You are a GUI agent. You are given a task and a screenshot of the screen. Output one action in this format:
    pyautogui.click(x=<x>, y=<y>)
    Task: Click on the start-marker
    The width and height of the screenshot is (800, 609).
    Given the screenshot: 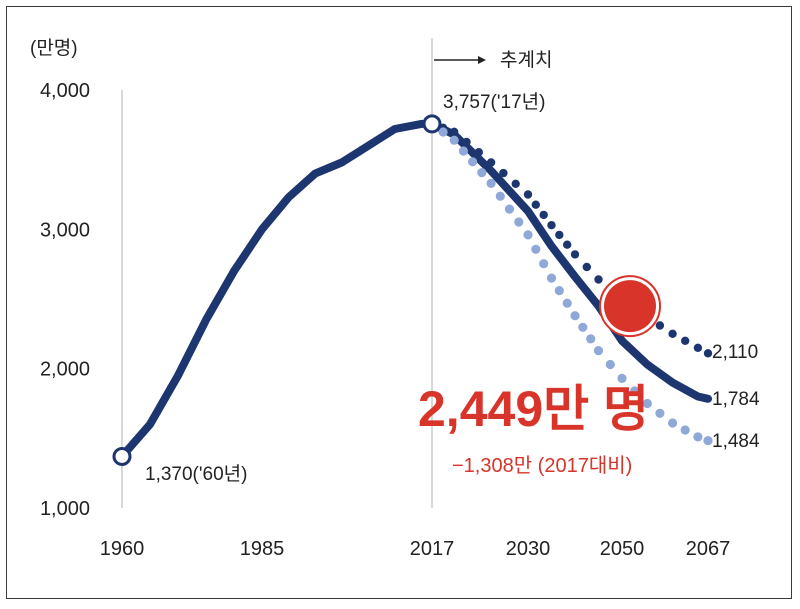 What is the action you would take?
    pyautogui.click(x=122, y=456)
    